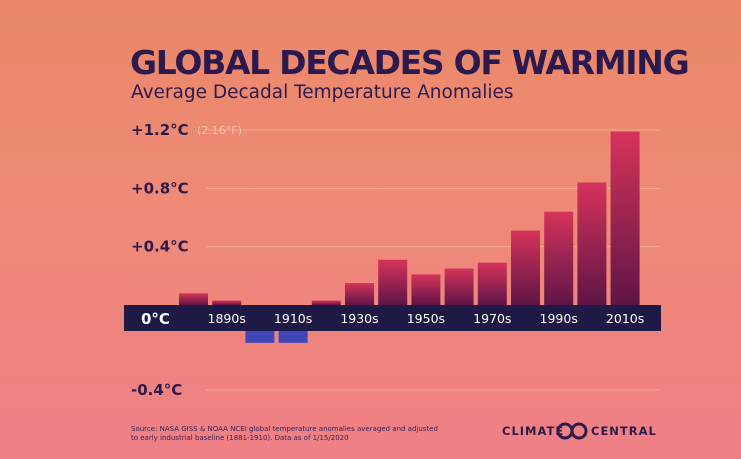  What do you see at coordinates (156, 390) in the screenshot?
I see `y-tick-label: -0.4°C` at bounding box center [156, 390].